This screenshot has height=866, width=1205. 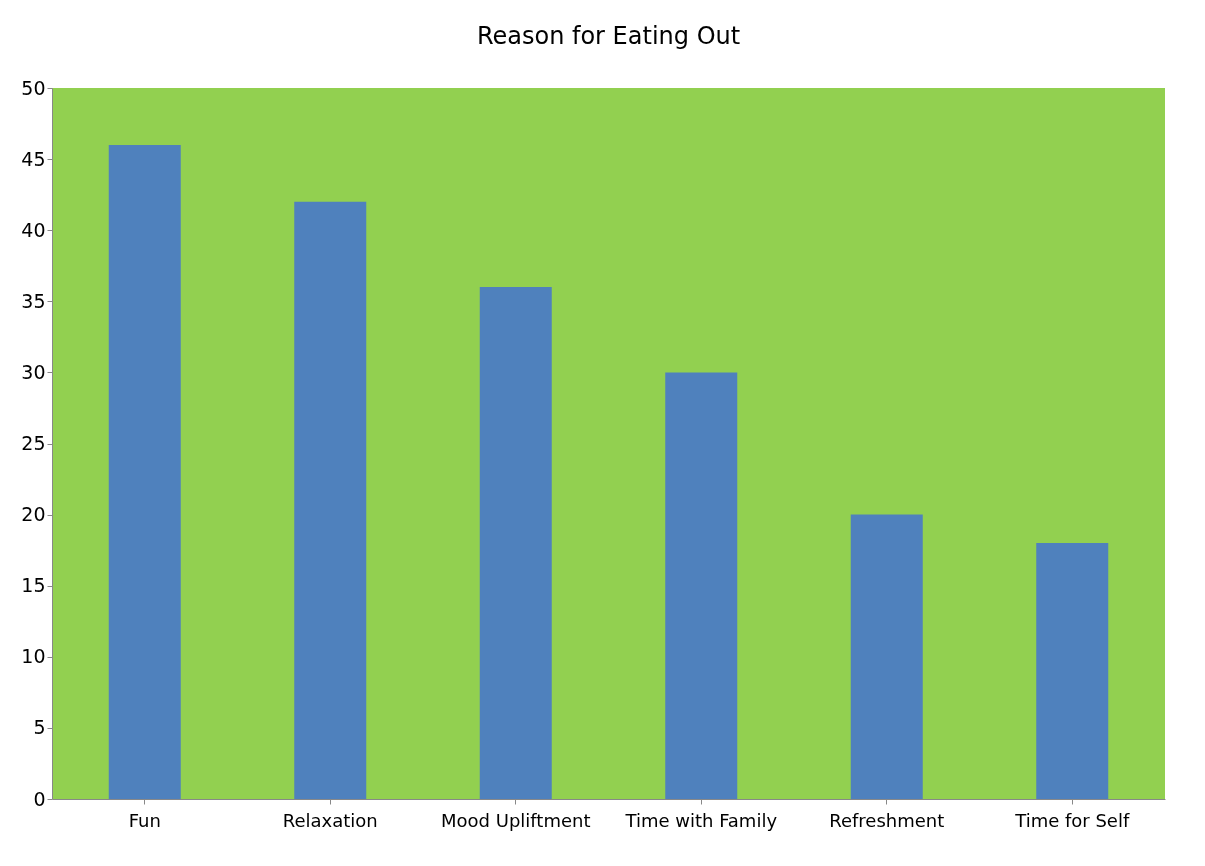 I want to click on x-tick-label: Mood Upliftment, so click(x=516, y=820).